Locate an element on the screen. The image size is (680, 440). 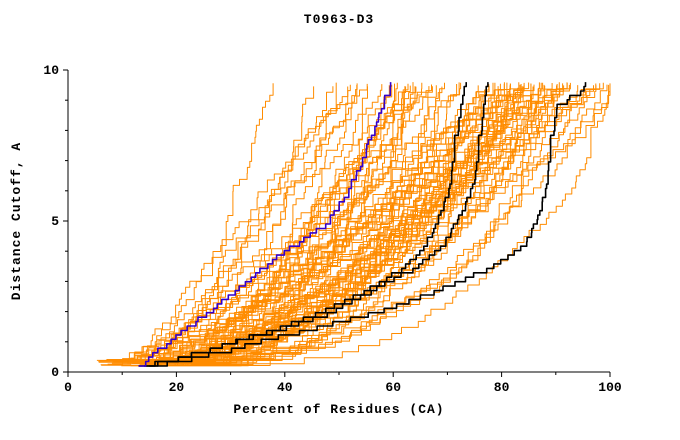
ensemble-curve is located at coordinates (197, 222).